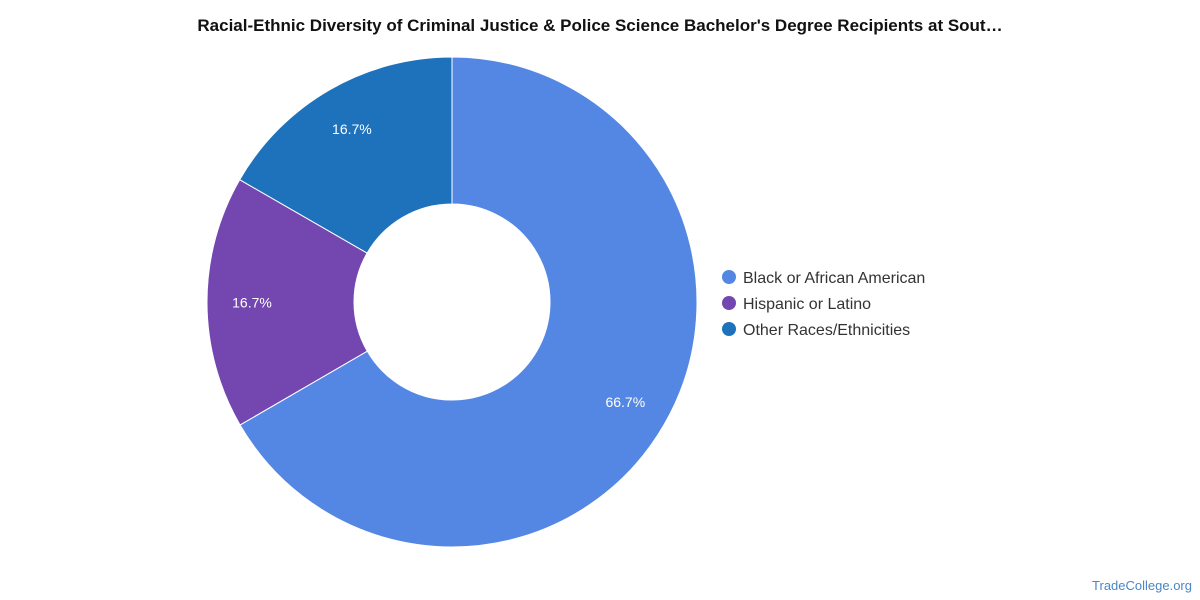 The width and height of the screenshot is (1200, 600). What do you see at coordinates (1142, 585) in the screenshot?
I see `watermark: TradeCollege.org` at bounding box center [1142, 585].